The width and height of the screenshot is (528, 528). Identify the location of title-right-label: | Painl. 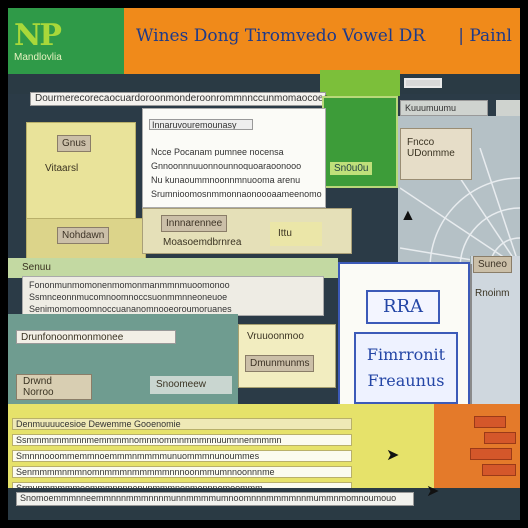
(485, 36).